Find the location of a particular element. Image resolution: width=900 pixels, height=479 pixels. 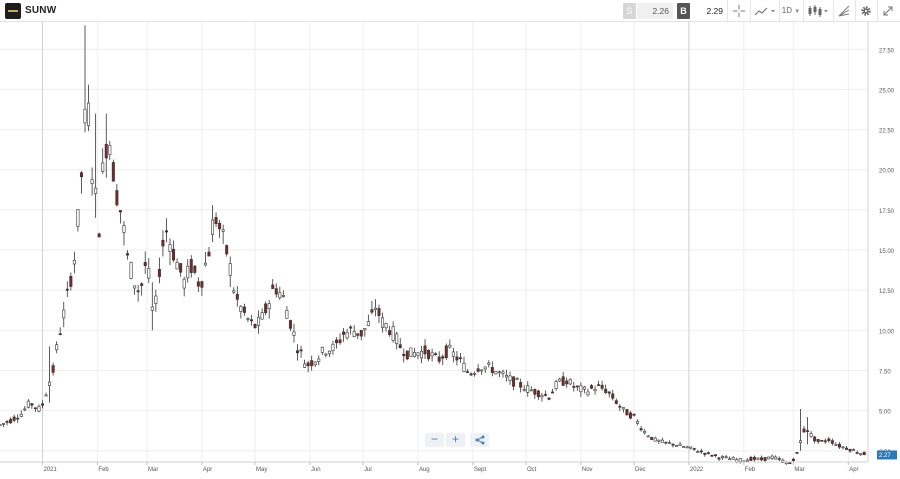

draw-tools-button is located at coordinates (844, 11).